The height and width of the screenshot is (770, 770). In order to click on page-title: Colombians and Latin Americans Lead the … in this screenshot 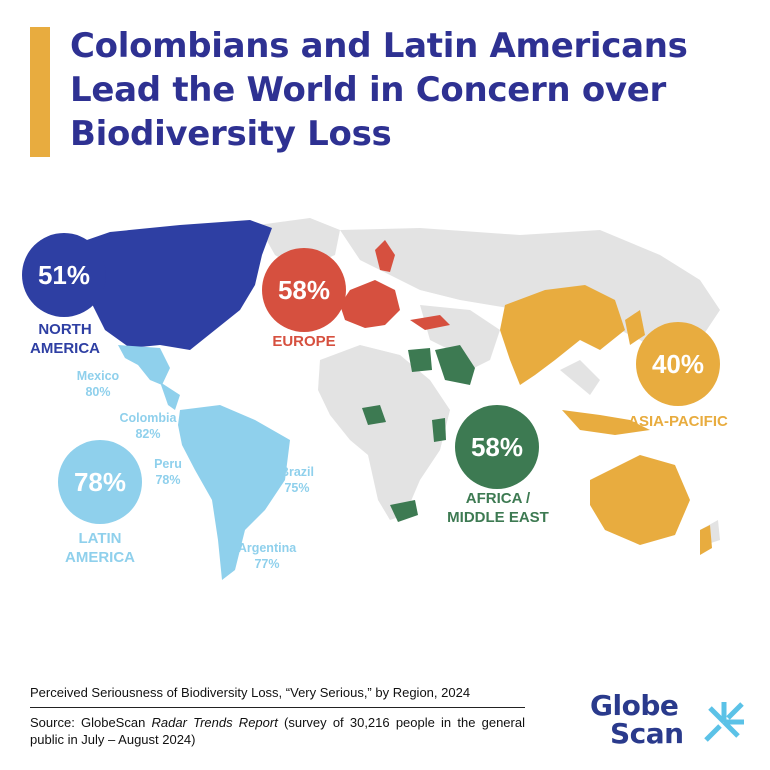, I will do `click(379, 90)`.